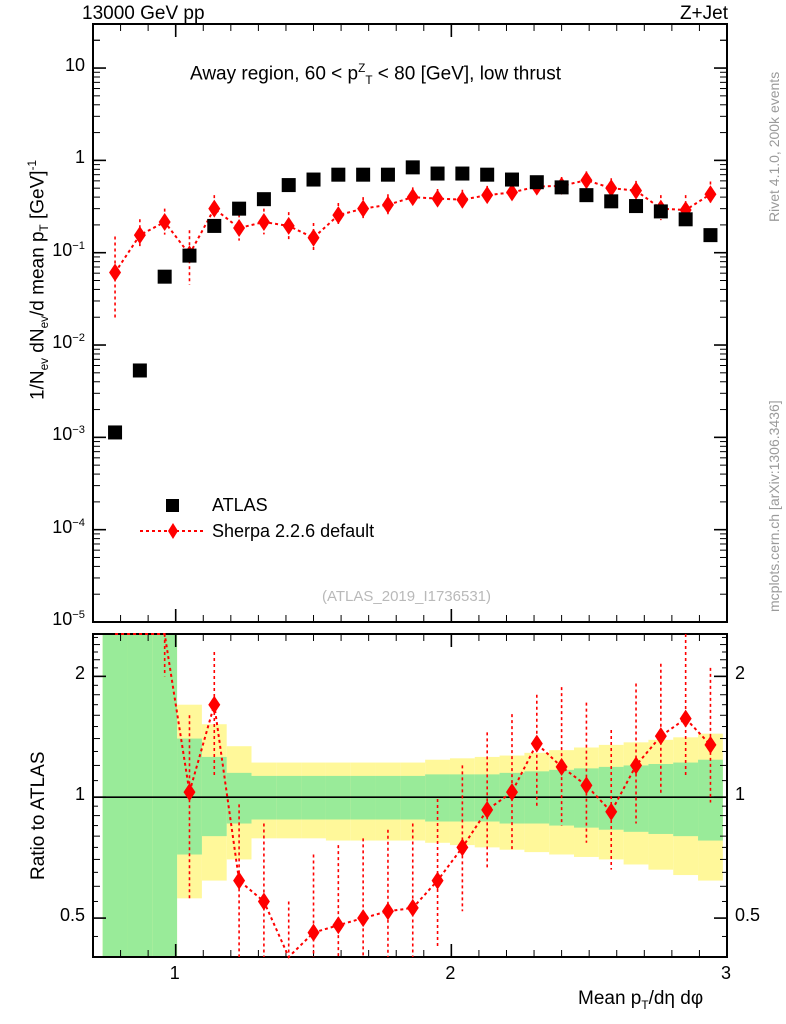 The image size is (786, 1024). What do you see at coordinates (174, 973) in the screenshot?
I see `x-tick-label-0: 1` at bounding box center [174, 973].